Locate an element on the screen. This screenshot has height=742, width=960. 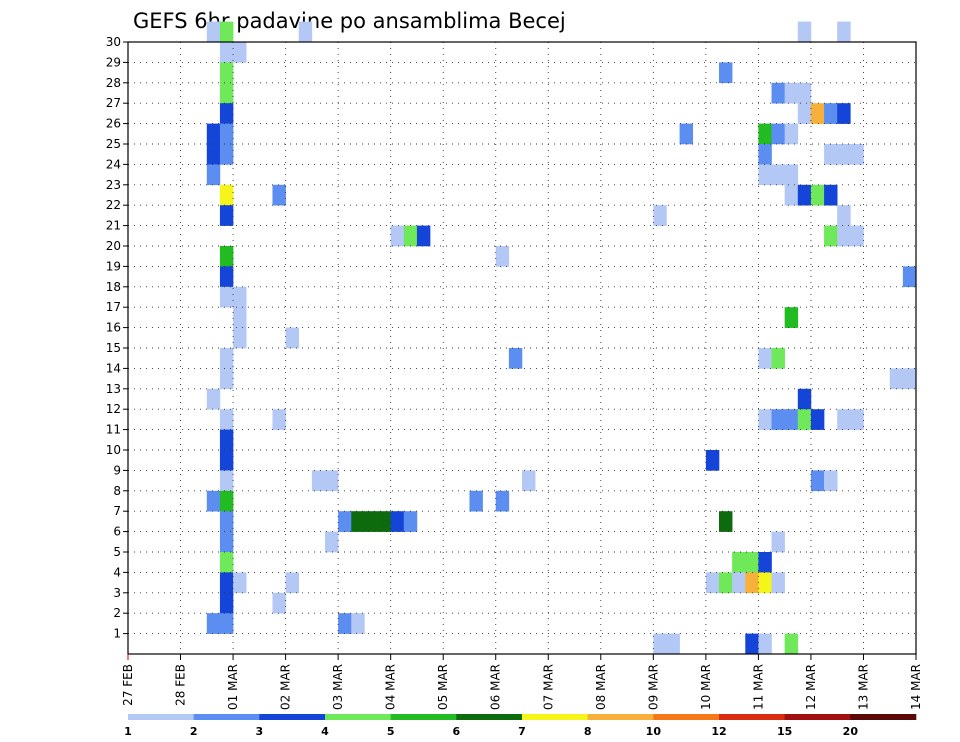
y-tick-label: 26 is located at coordinates (113, 124).